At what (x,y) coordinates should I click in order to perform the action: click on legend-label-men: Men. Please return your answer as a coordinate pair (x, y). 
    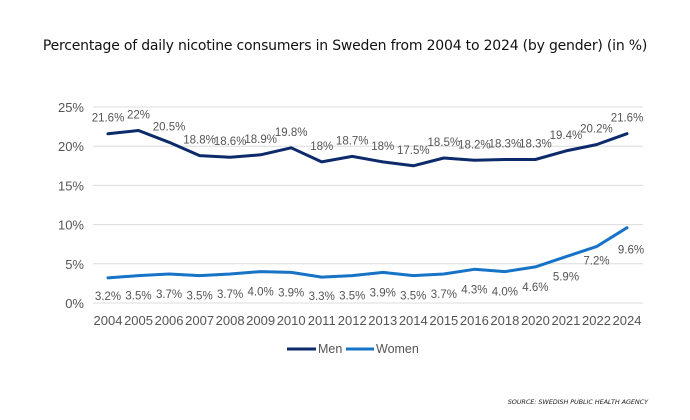
    Looking at the image, I should click on (330, 349).